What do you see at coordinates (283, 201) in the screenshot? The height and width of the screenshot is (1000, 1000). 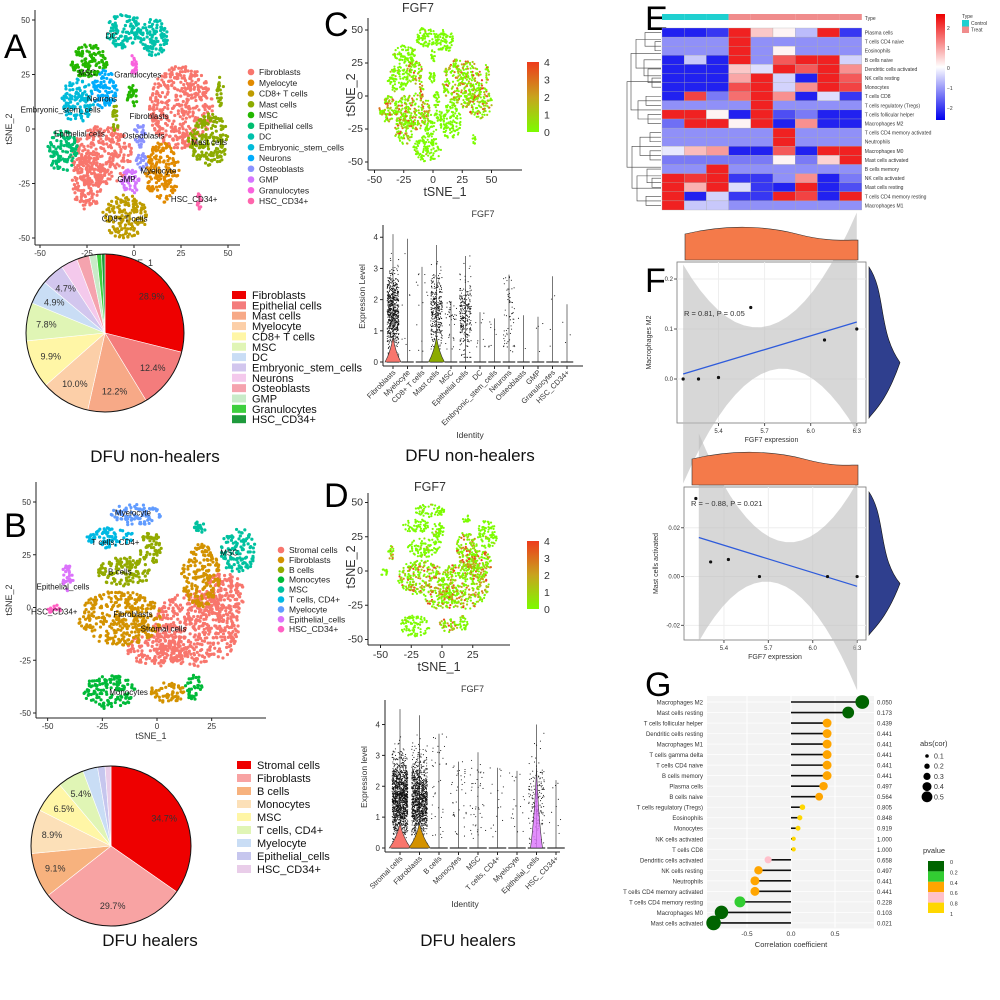 I see `legend-label: HSC_CD34+` at bounding box center [283, 201].